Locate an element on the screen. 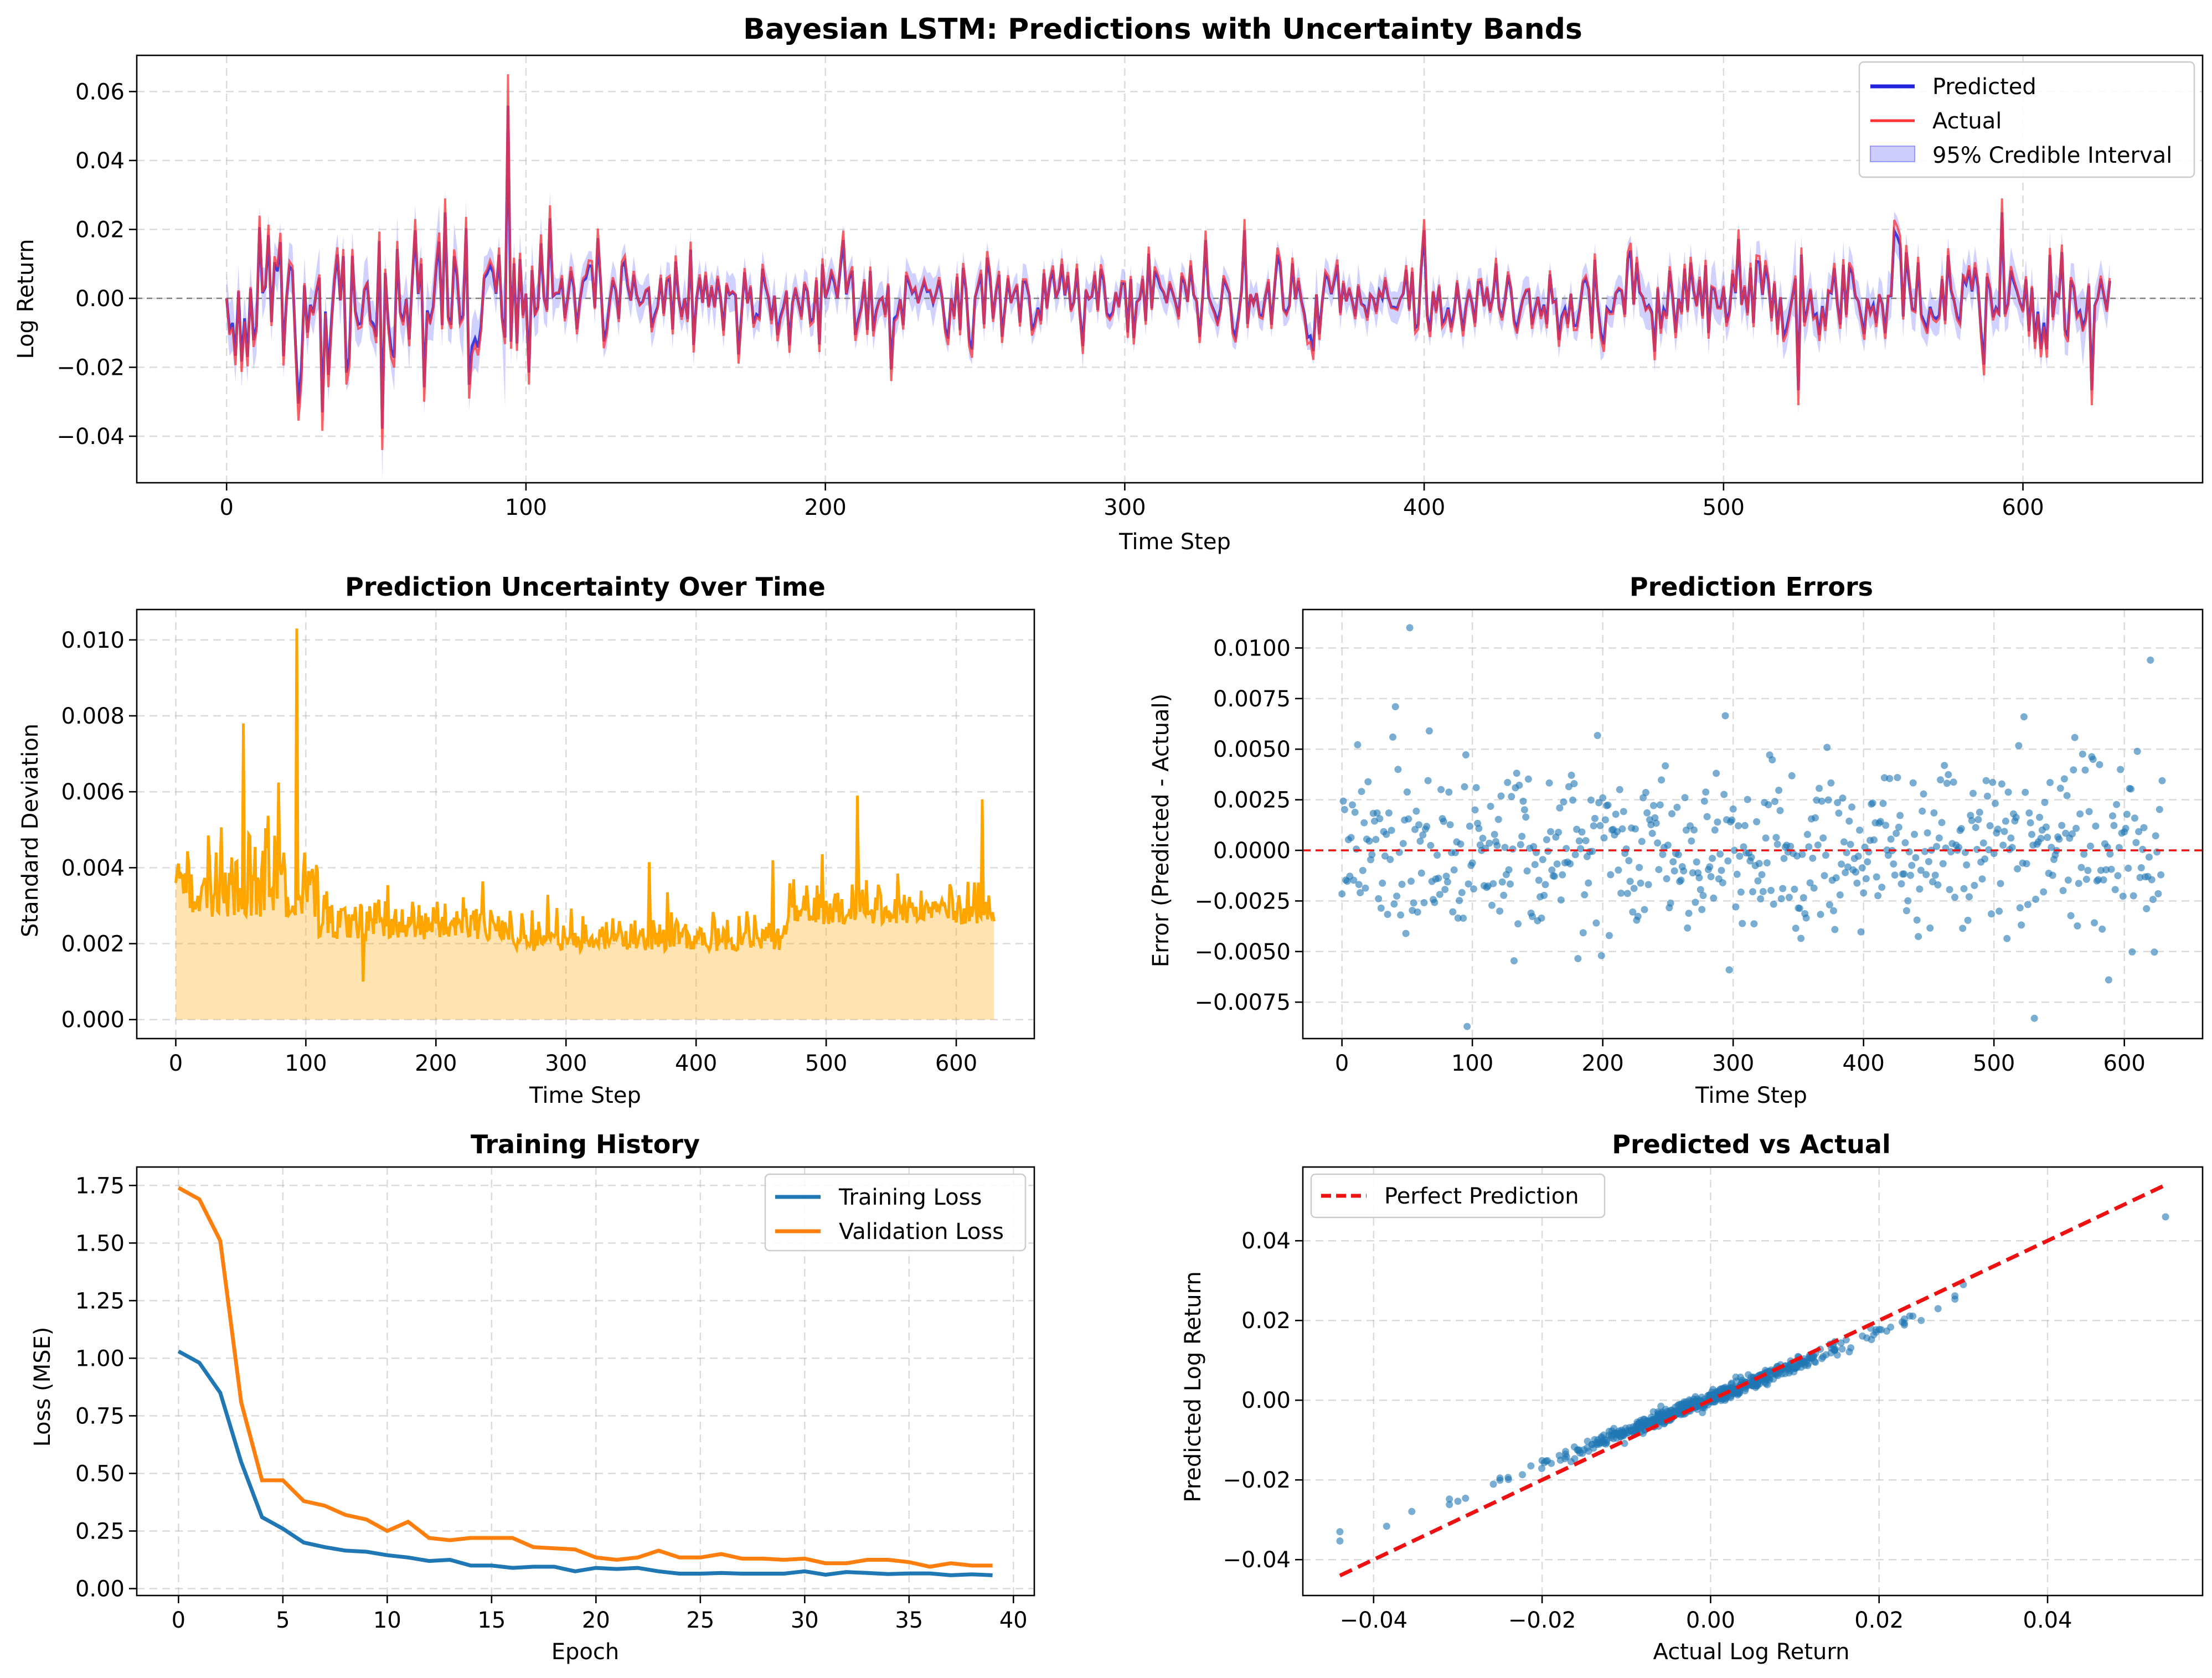  legend-label: Training Loss is located at coordinates (910, 1198).